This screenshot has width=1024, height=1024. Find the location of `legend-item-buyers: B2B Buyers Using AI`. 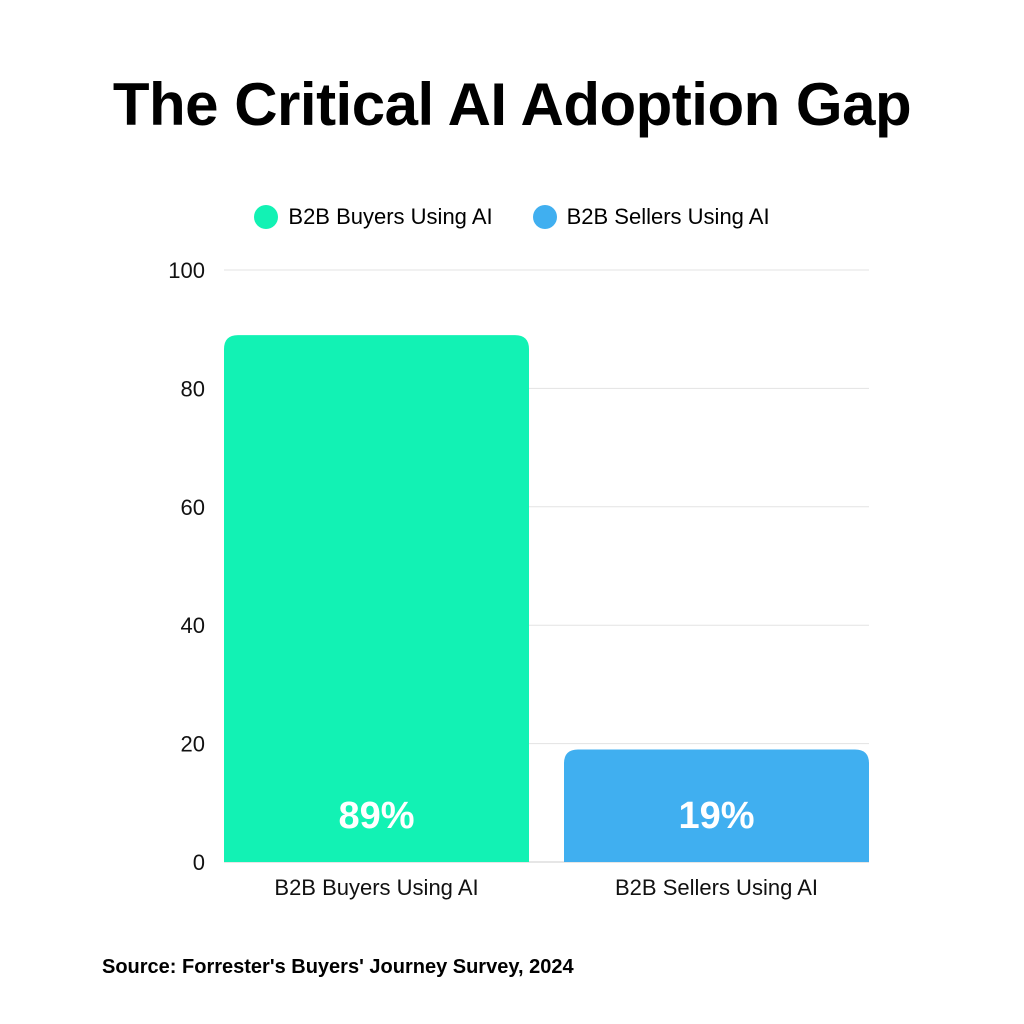

legend-item-buyers: B2B Buyers Using AI is located at coordinates (373, 217).